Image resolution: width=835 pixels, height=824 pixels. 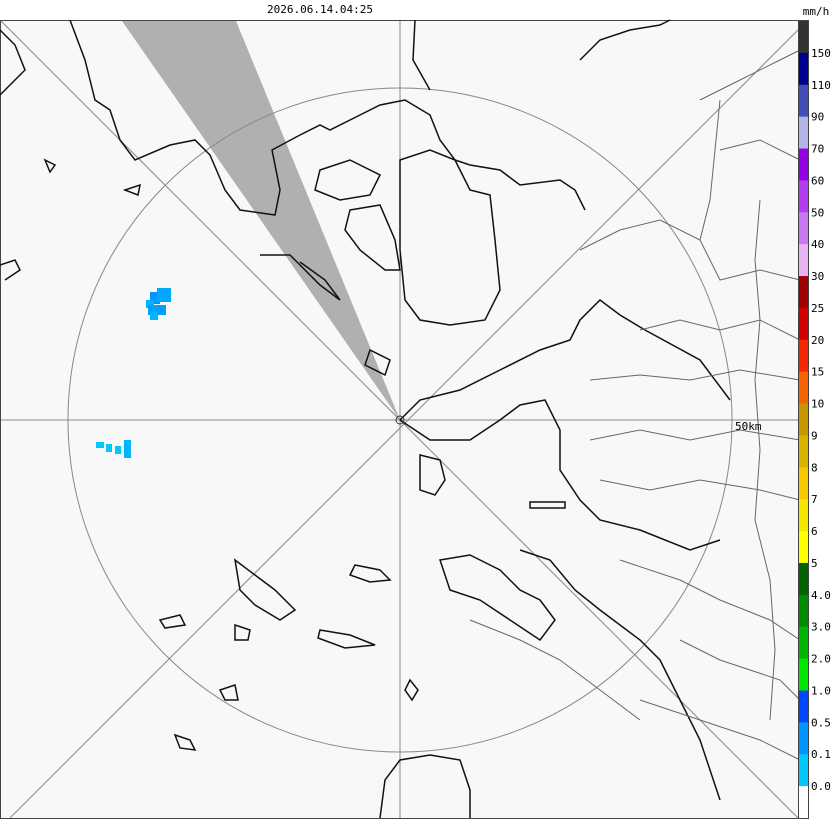 What do you see at coordinates (814, 467) in the screenshot?
I see `legend-label: 8` at bounding box center [814, 467].